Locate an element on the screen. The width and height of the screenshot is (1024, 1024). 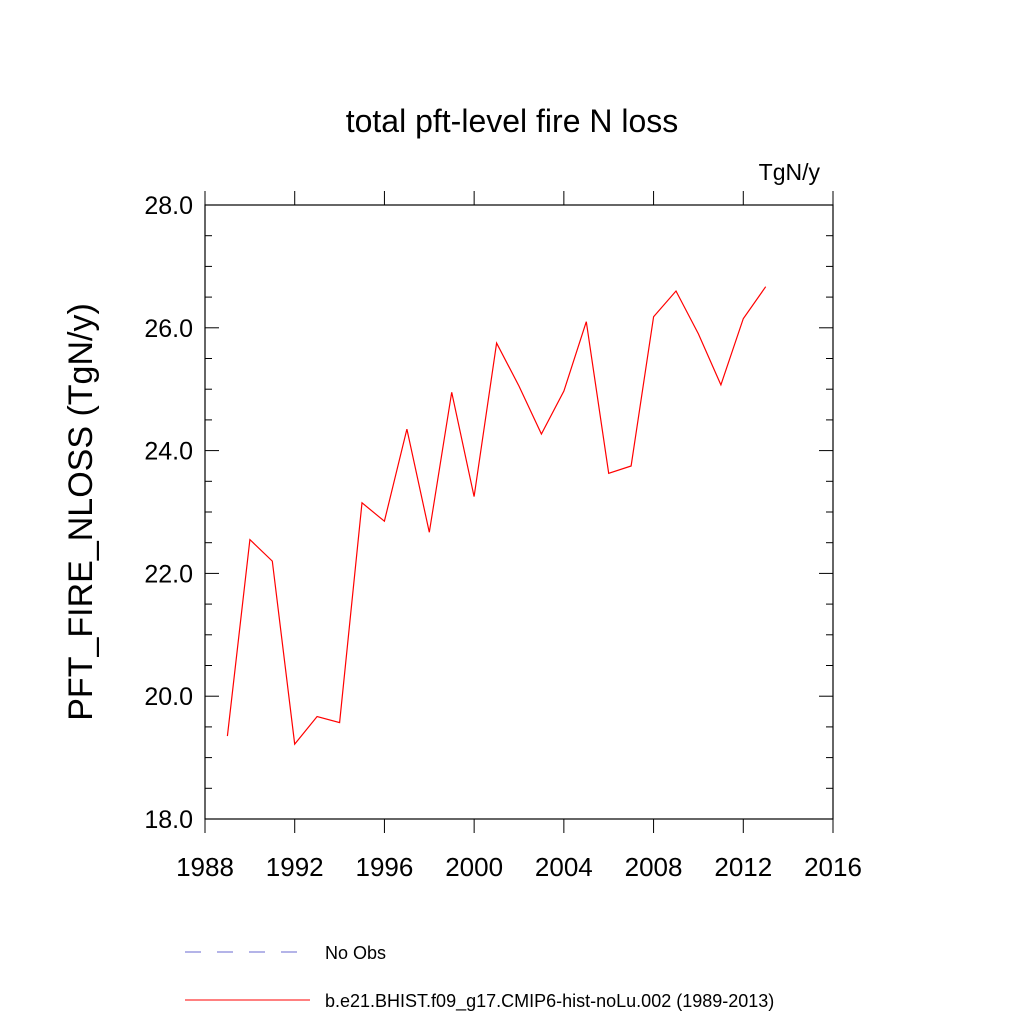
y-tick-label: 18.0 is located at coordinates (168, 820).